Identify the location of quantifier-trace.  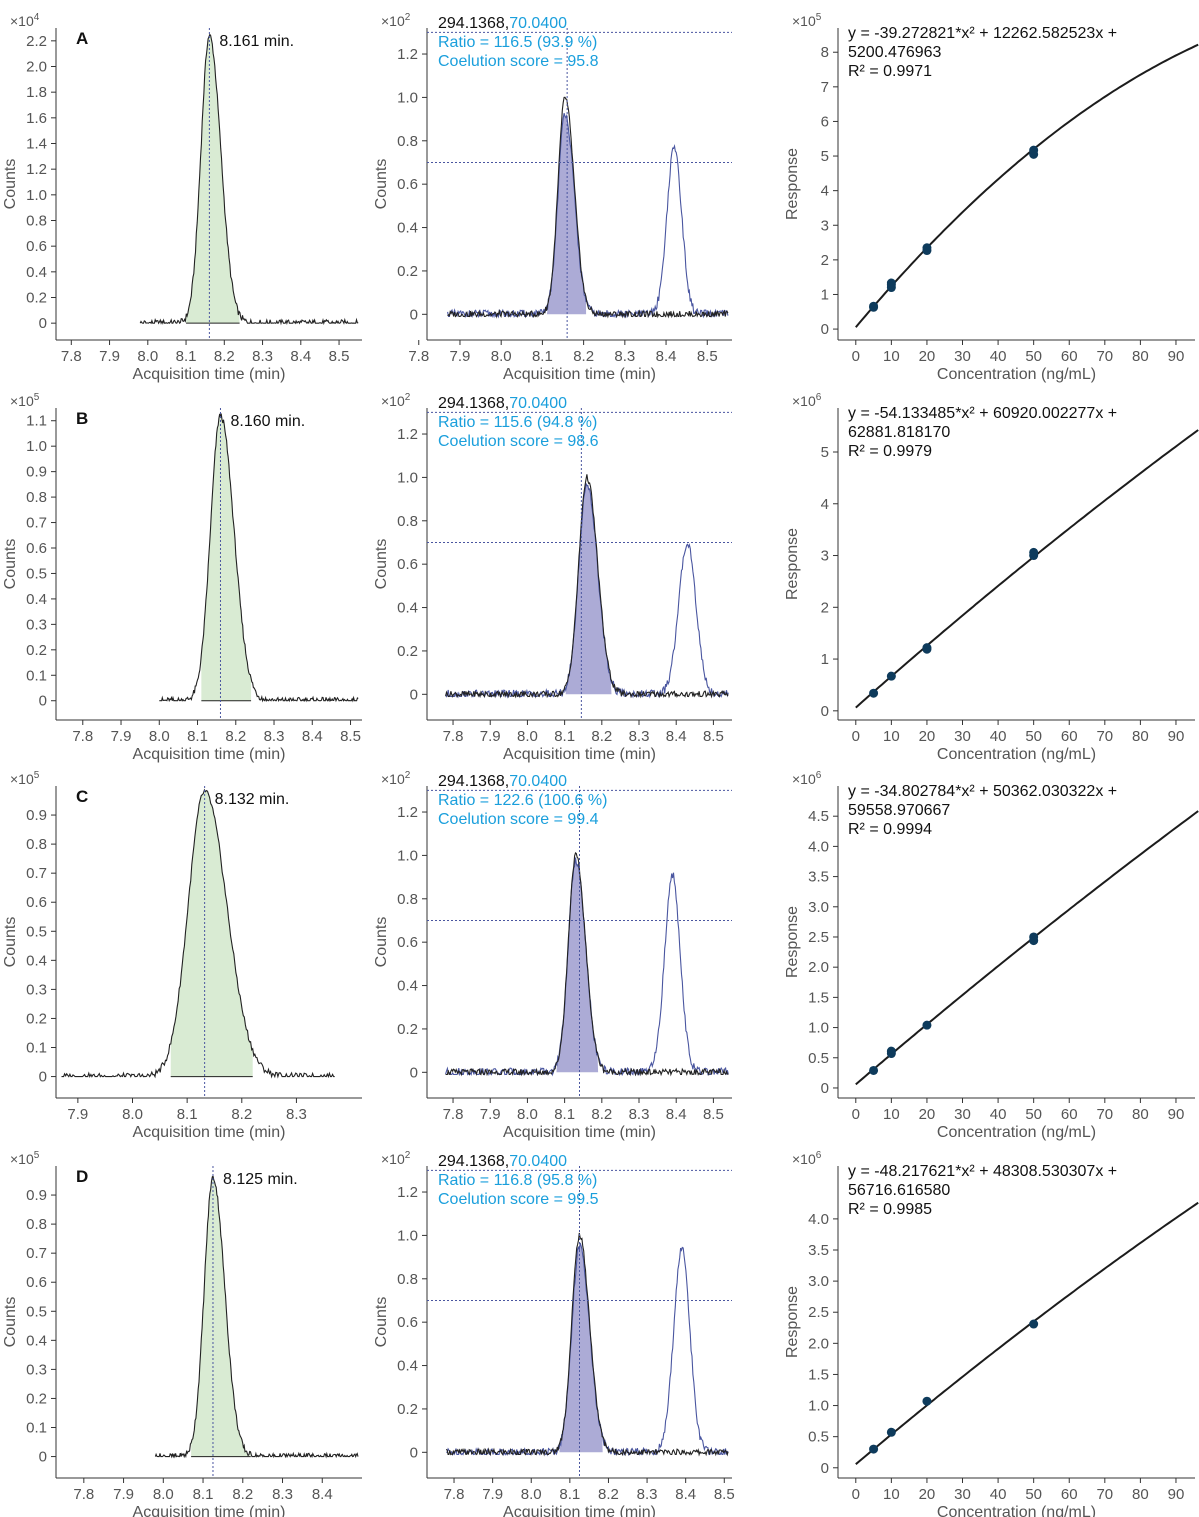
(249, 179).